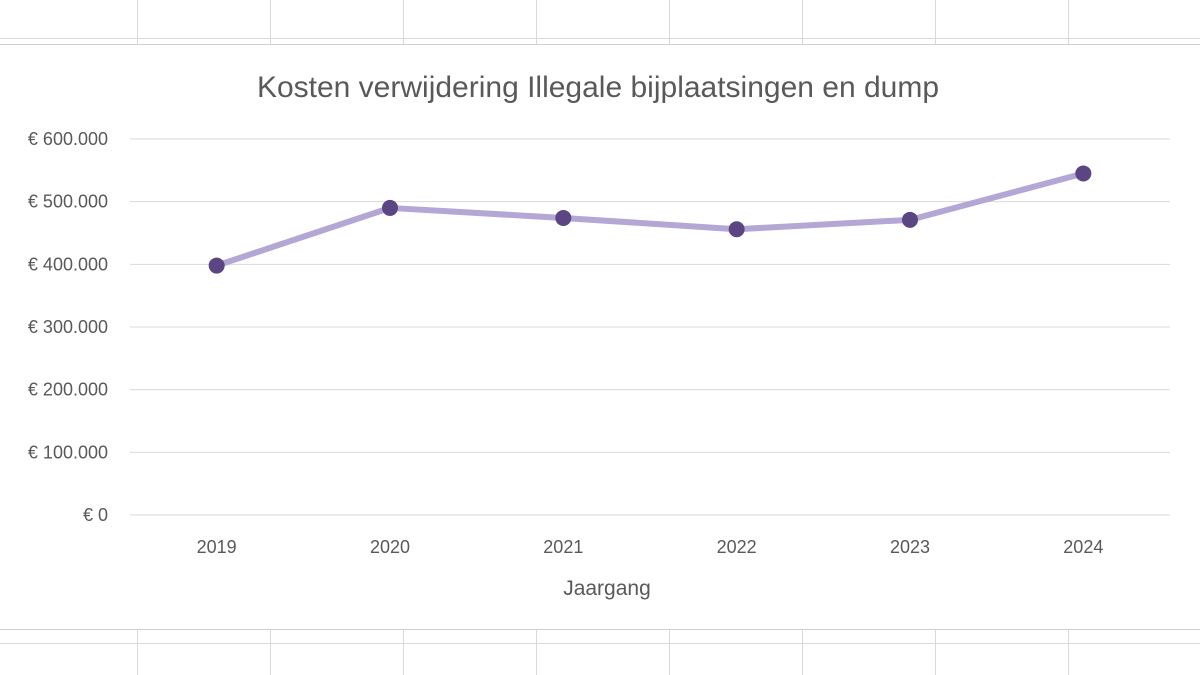 Image resolution: width=1200 pixels, height=675 pixels. What do you see at coordinates (650, 547) in the screenshot?
I see `x-axis-tick-labels: 2019 2020 2021 2022 2023 2024` at bounding box center [650, 547].